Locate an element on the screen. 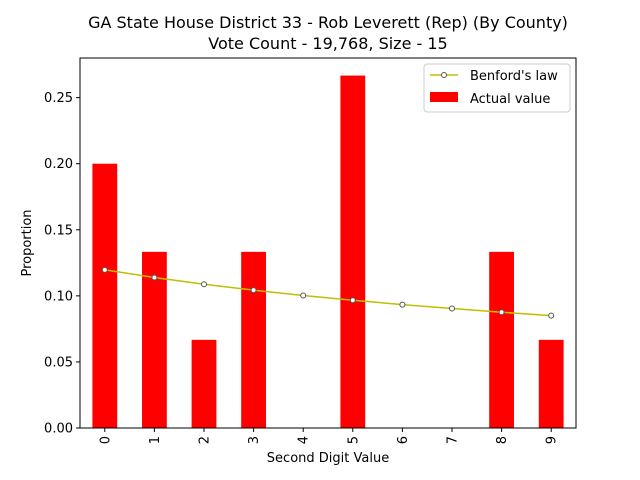 Image resolution: width=640 pixels, height=480 pixels. x-tick-label: 2 is located at coordinates (205, 440).